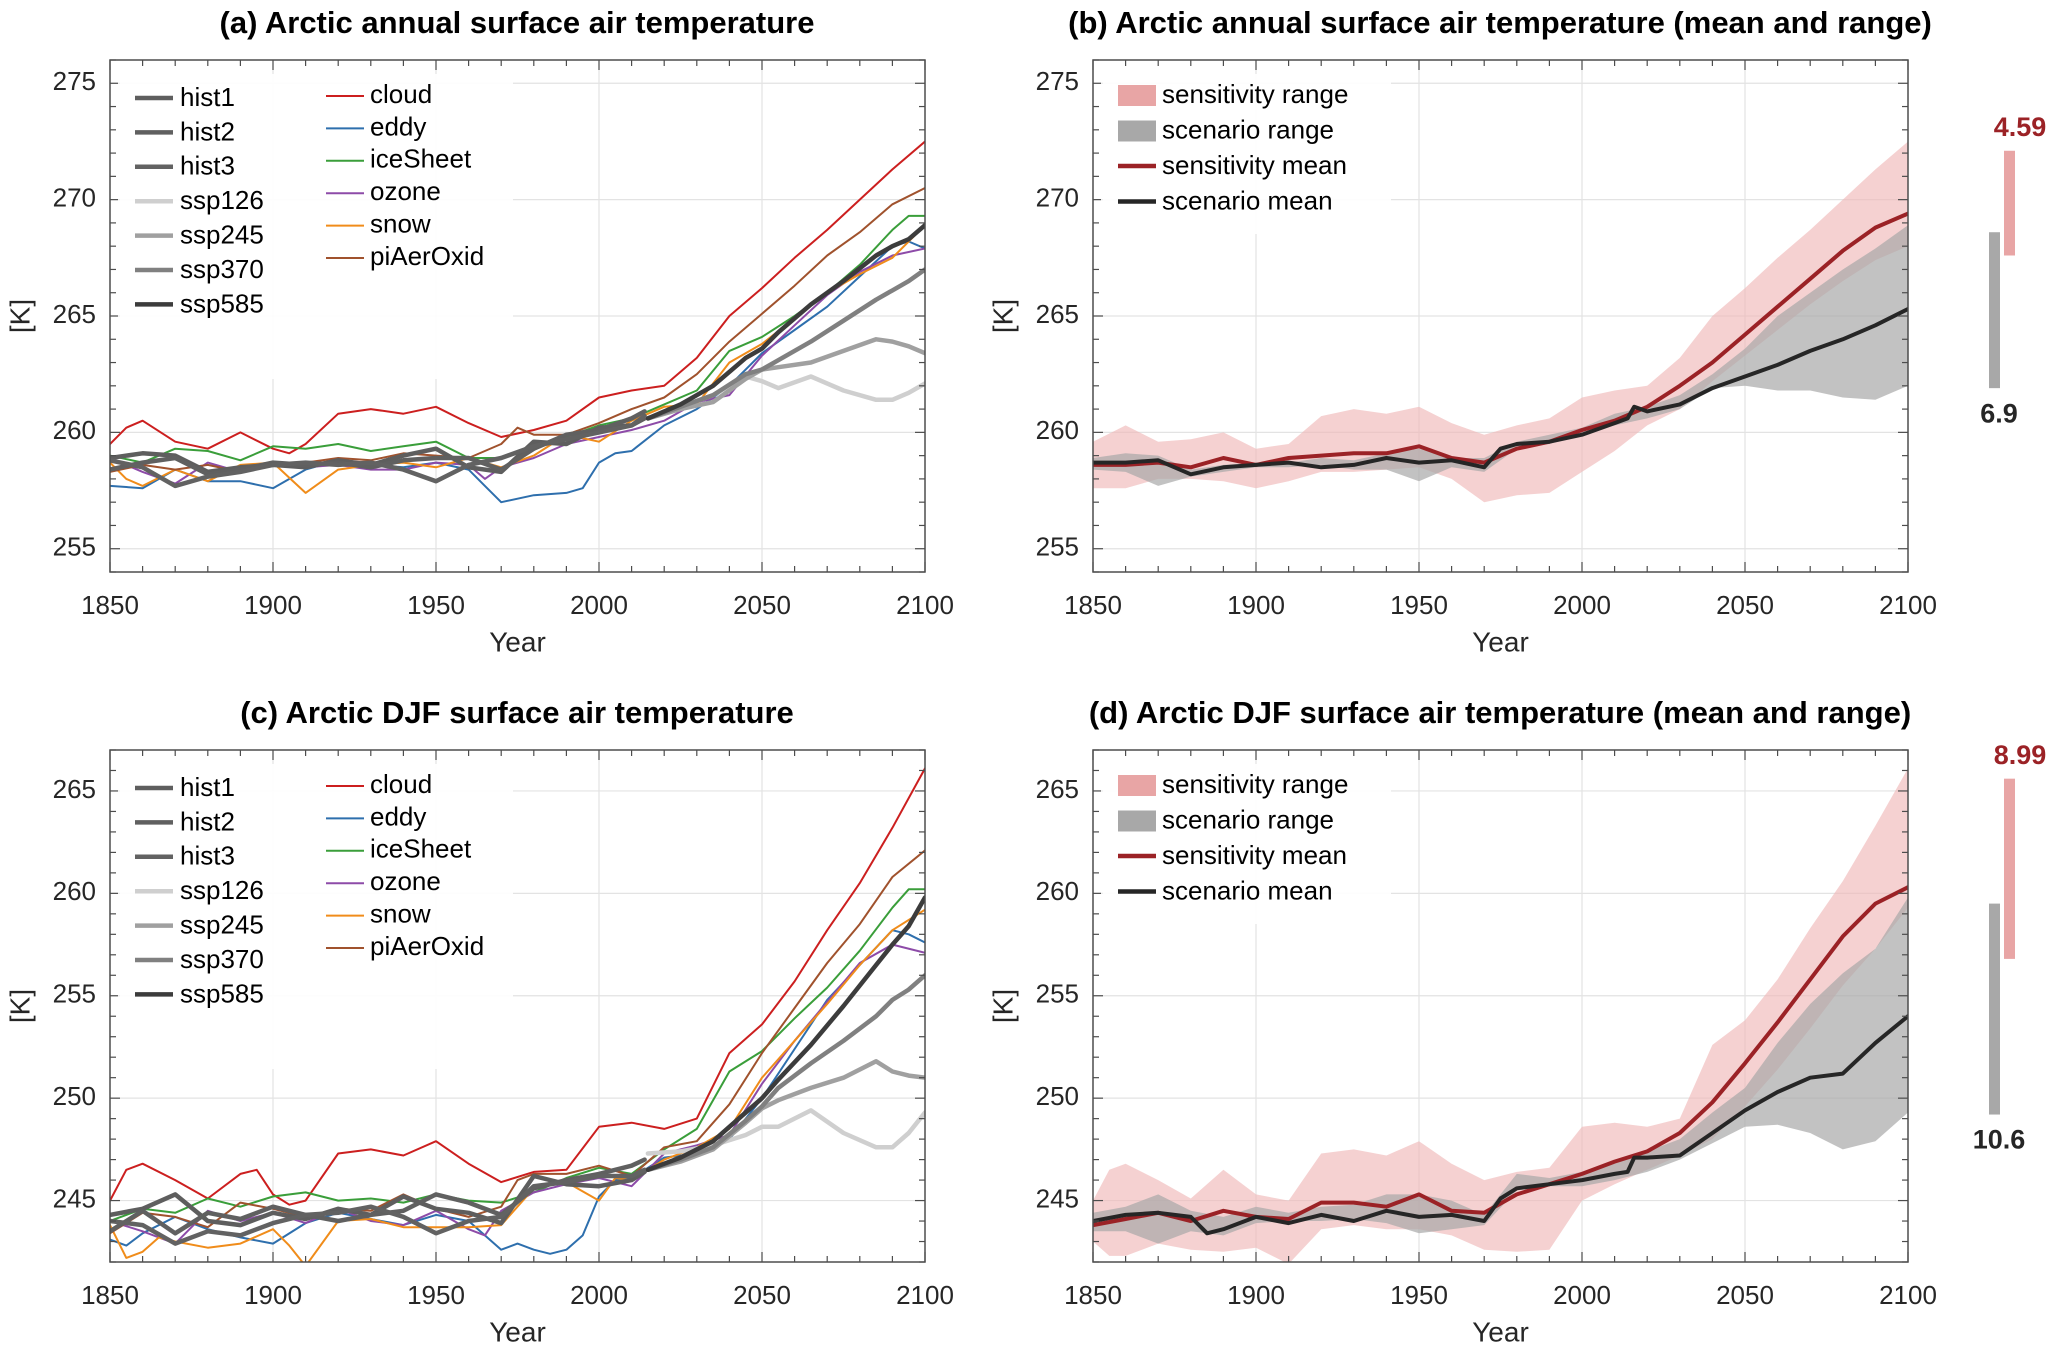  Describe the element at coordinates (2020, 127) in the screenshot. I see `range-bar-label-sensitivity: 4.59` at that location.